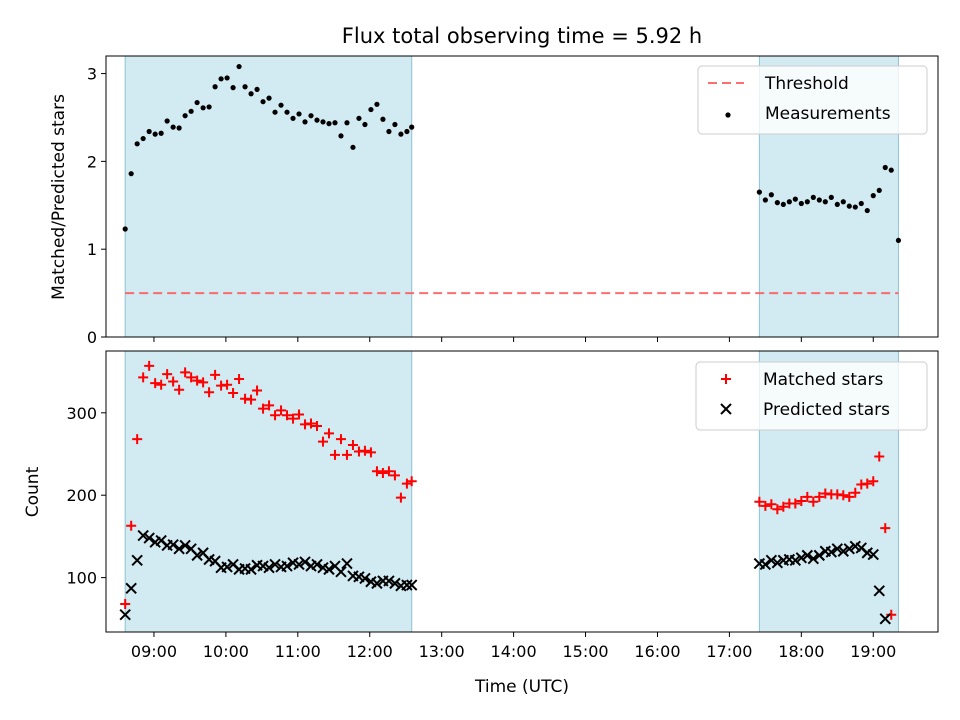 The height and width of the screenshot is (720, 960). What do you see at coordinates (585, 651) in the screenshot?
I see `x-tick-label: 15:00` at bounding box center [585, 651].